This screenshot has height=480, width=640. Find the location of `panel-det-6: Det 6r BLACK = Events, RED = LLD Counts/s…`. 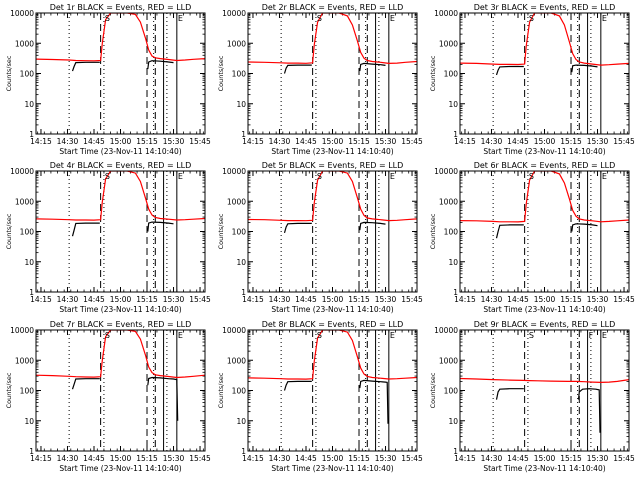

panel-det-6: Det 6r BLACK = Events, RED = LLD Counts/s… is located at coordinates (532, 237).